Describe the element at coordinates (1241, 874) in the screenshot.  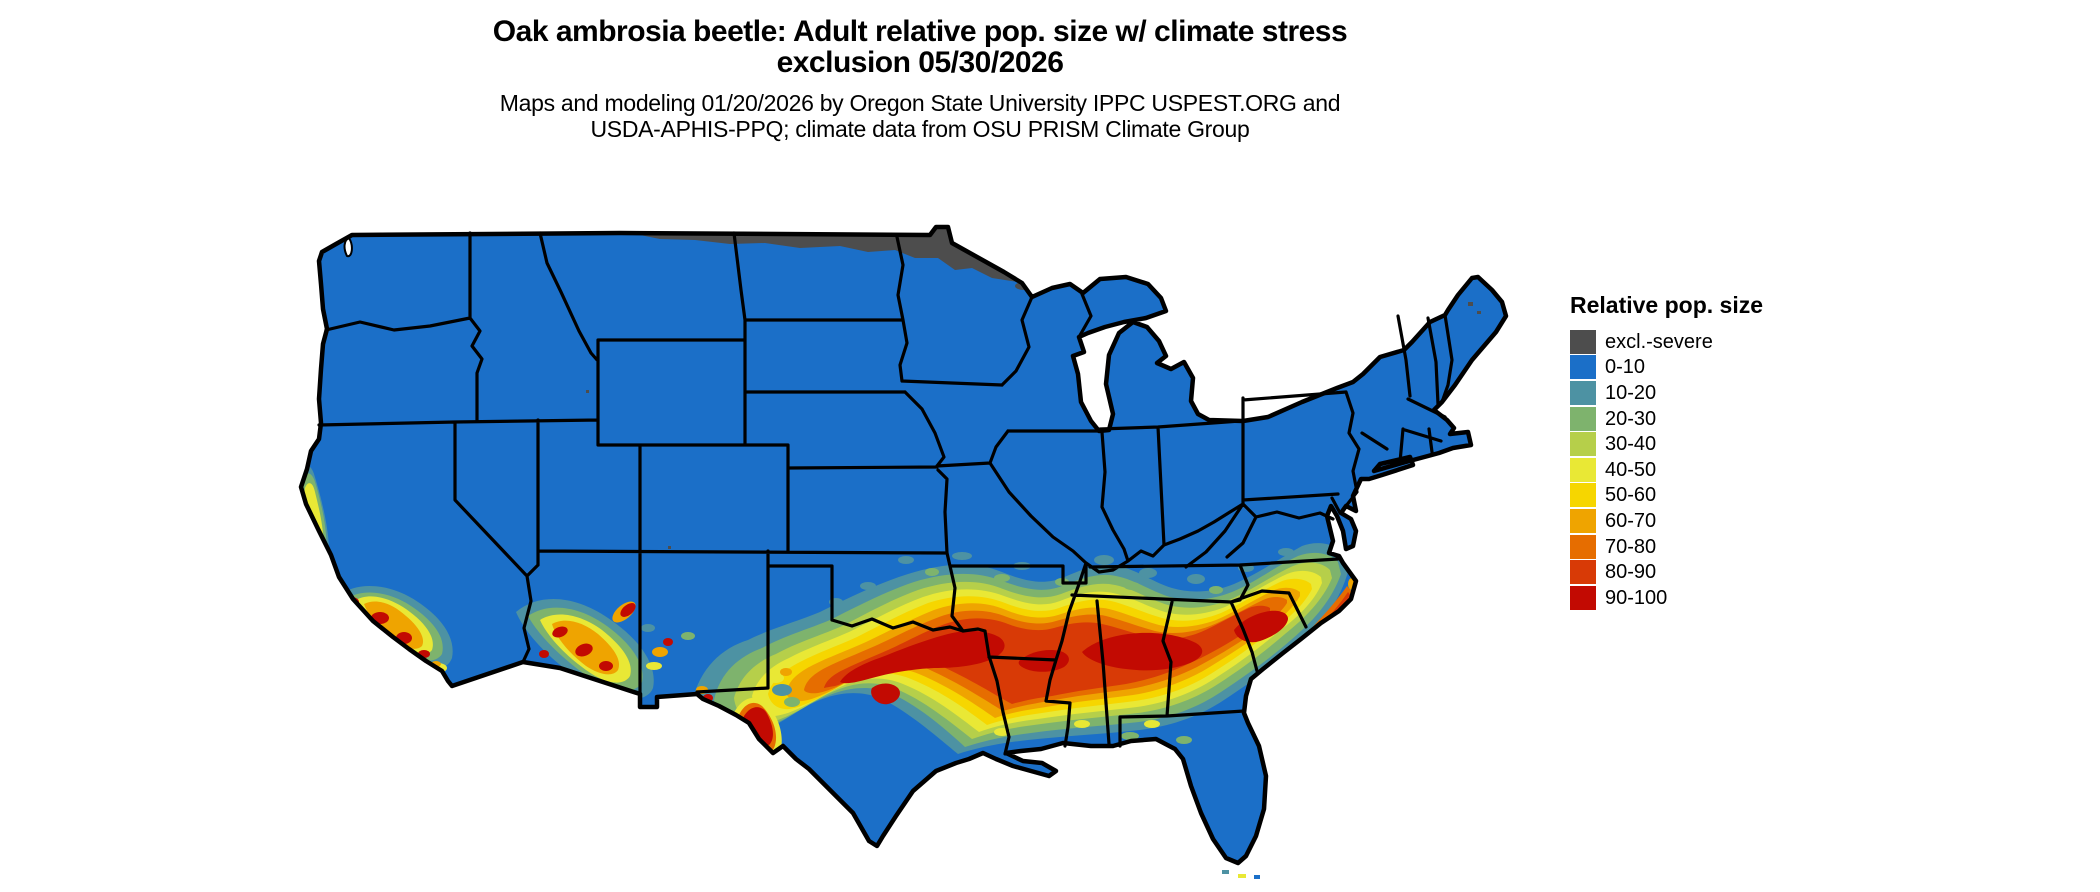
I see `map-florida-keys` at that location.